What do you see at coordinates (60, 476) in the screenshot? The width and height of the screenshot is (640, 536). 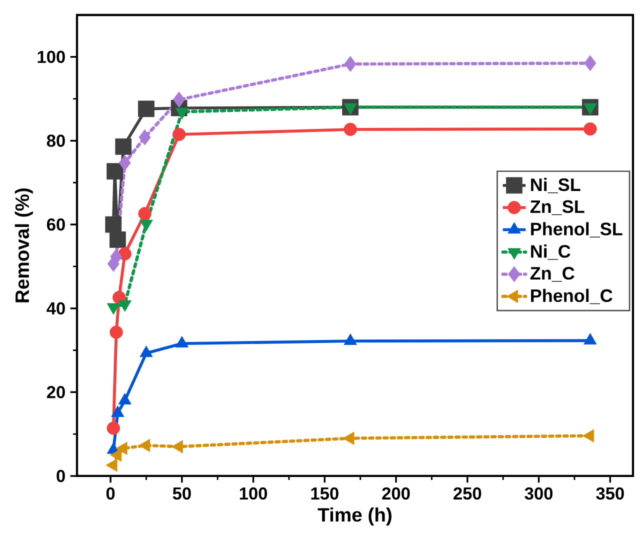 I see `y-tick-label: 0` at bounding box center [60, 476].